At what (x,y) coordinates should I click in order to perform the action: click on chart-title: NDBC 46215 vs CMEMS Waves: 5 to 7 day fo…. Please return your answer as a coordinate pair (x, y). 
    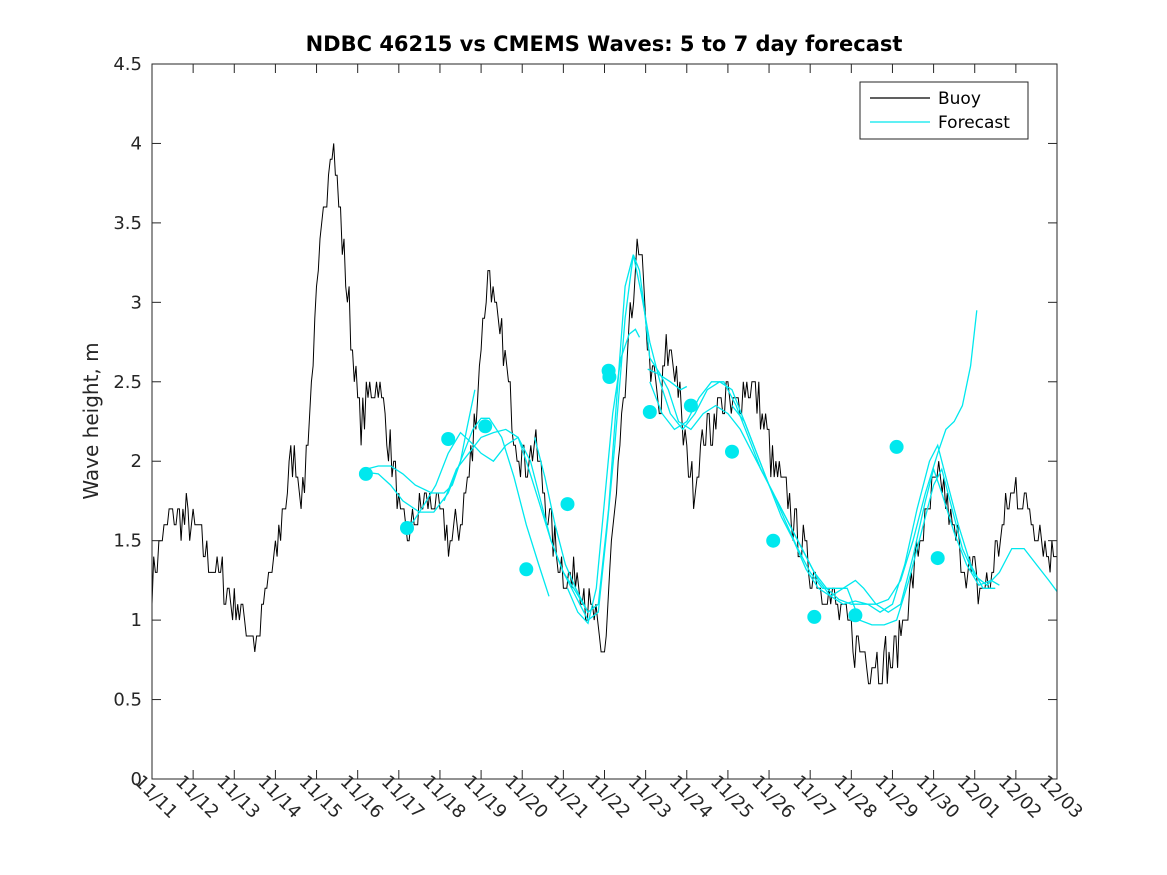
    Looking at the image, I should click on (604, 44).